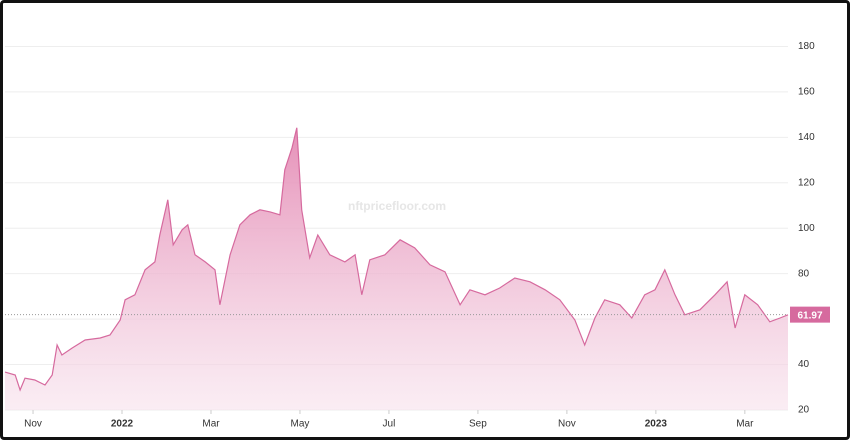 Image resolution: width=850 pixels, height=440 pixels. What do you see at coordinates (397, 206) in the screenshot?
I see `watermark: nftpricefloor.com` at bounding box center [397, 206].